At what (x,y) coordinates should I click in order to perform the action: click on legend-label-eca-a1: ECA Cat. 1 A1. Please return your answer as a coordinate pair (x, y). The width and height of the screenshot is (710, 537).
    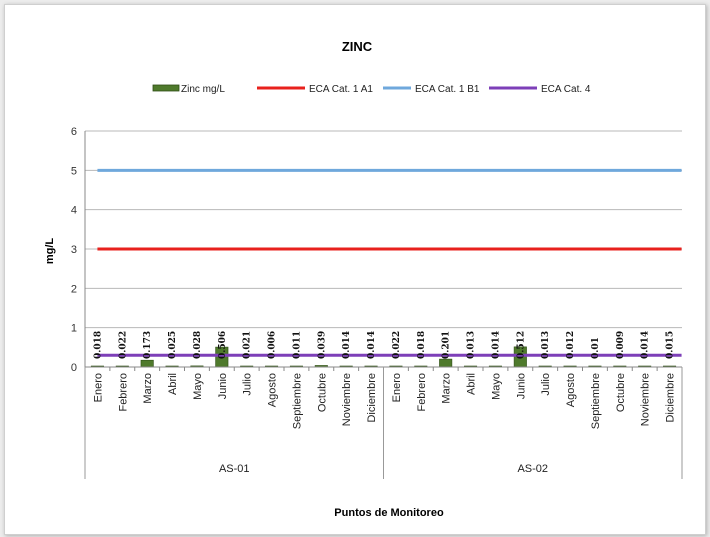
    Looking at the image, I should click on (341, 89).